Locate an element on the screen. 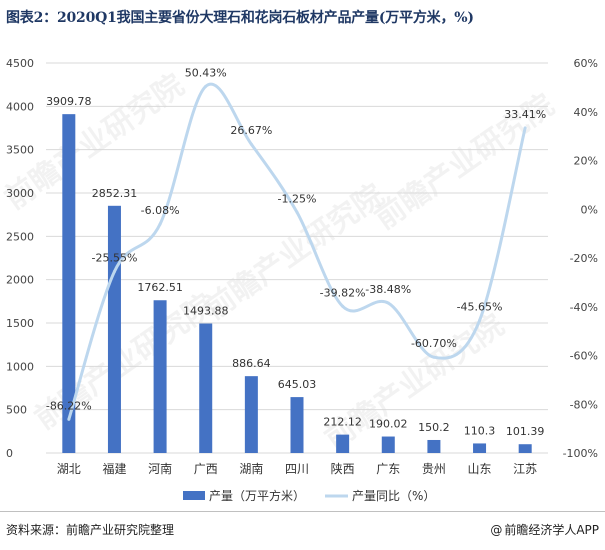  line-value-label: -86.22% is located at coordinates (69, 405).